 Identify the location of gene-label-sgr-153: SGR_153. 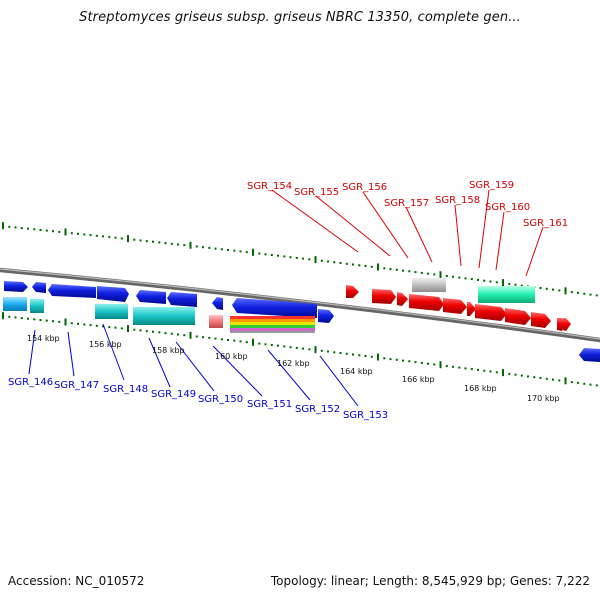
(365, 415).